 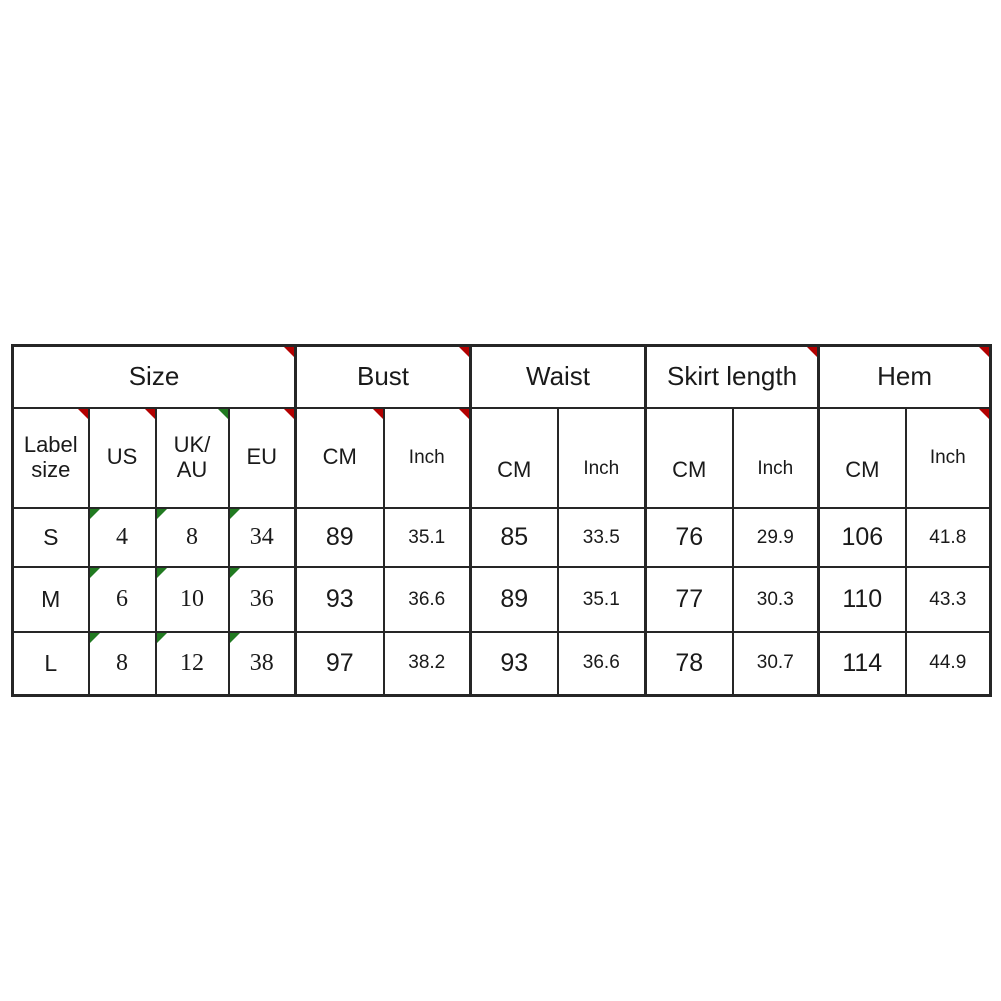 I want to click on table-cell: 4, so click(x=122, y=537).